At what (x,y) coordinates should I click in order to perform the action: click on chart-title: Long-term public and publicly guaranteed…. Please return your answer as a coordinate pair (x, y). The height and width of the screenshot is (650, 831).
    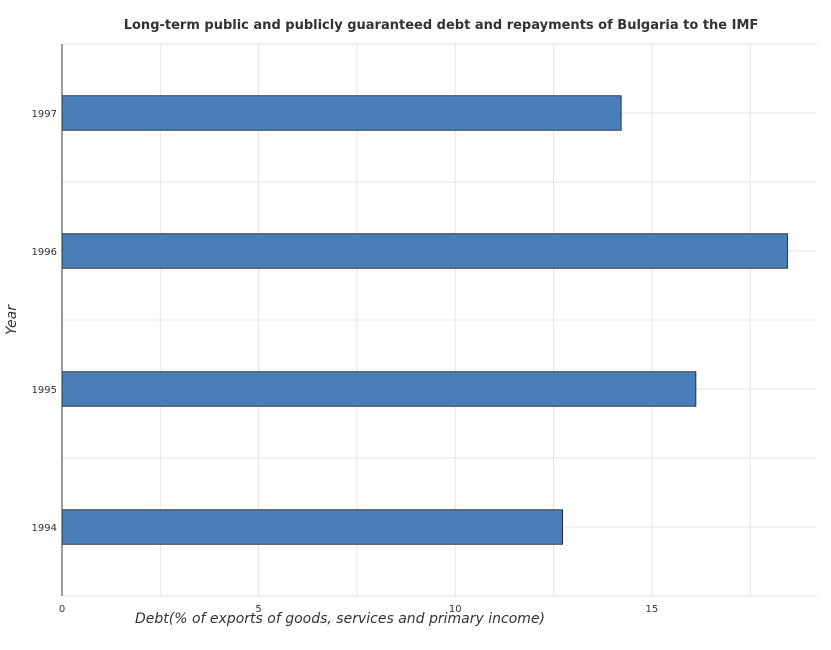
    Looking at the image, I should click on (441, 25).